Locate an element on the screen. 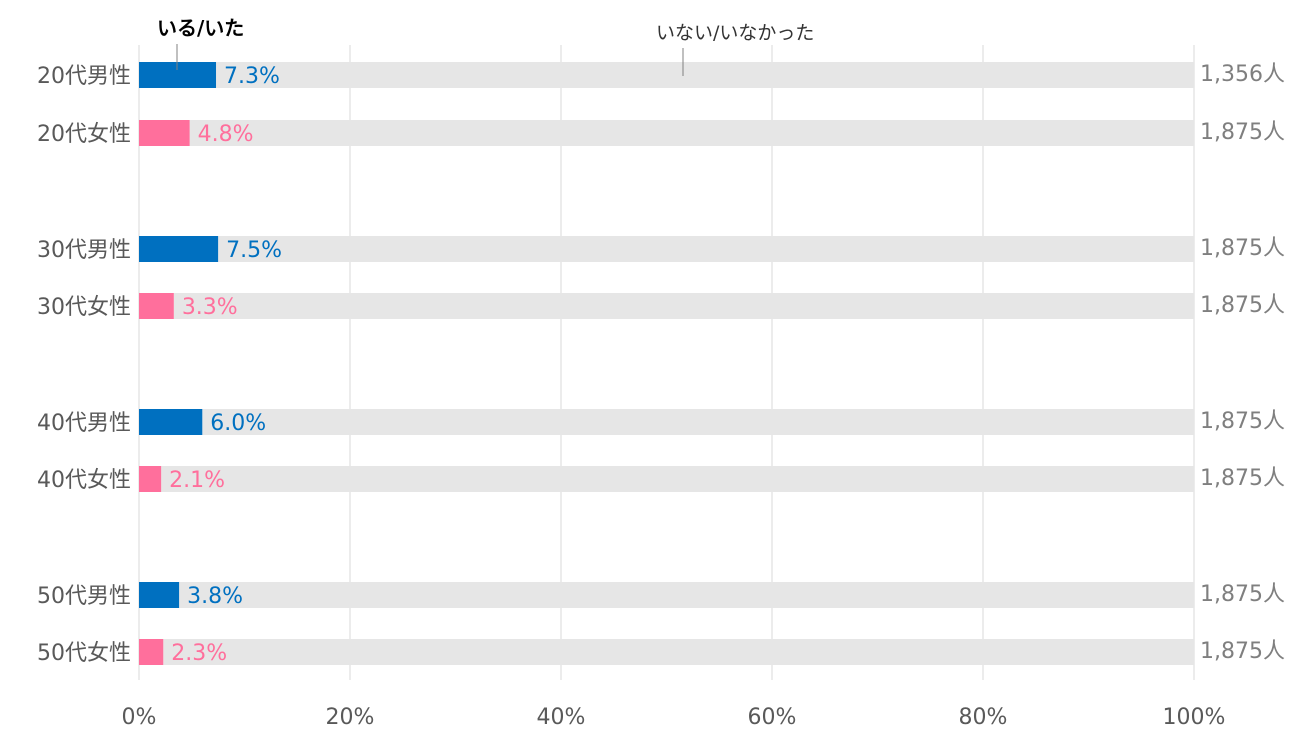  category-label: 30代男性 is located at coordinates (84, 250).